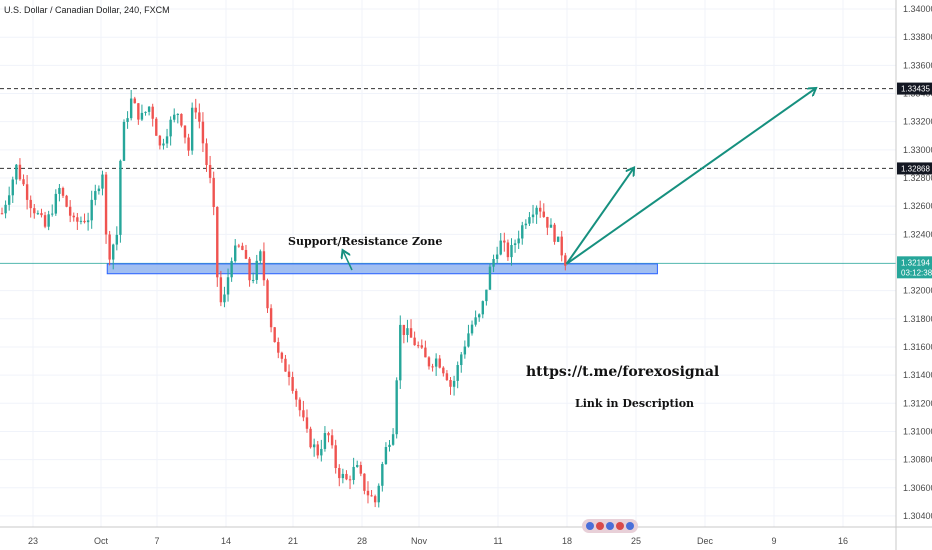 Image resolution: width=932 pixels, height=550 pixels. What do you see at coordinates (419, 541) in the screenshot?
I see `x-tick-label: Nov` at bounding box center [419, 541].